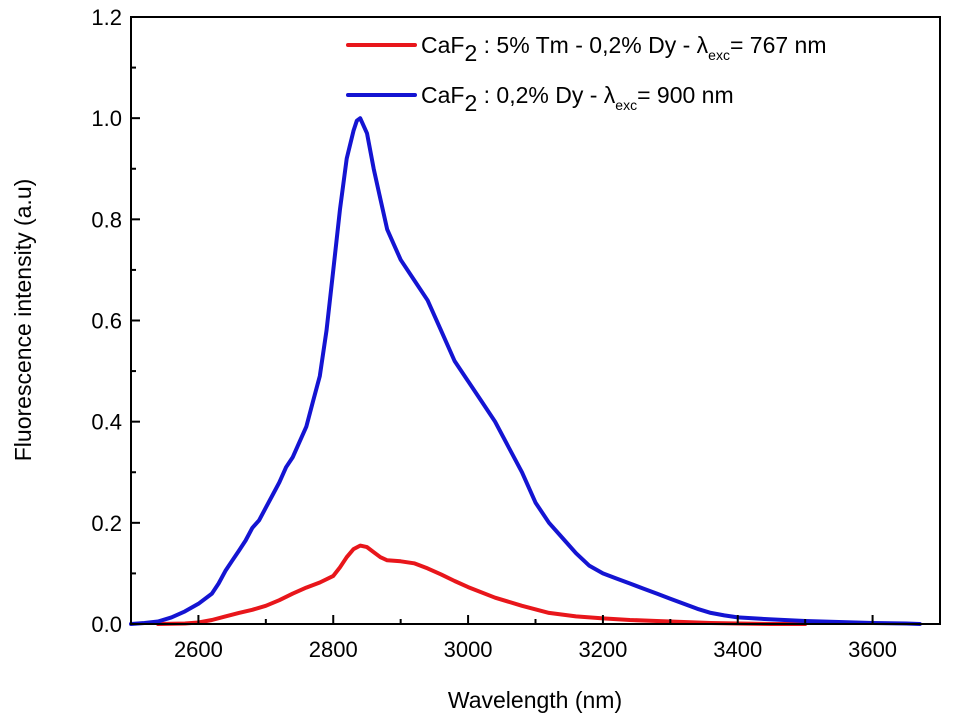 The height and width of the screenshot is (723, 962). What do you see at coordinates (23, 320) in the screenshot?
I see `y-axis-label: Fluorescence intensity (a.u)` at bounding box center [23, 320].